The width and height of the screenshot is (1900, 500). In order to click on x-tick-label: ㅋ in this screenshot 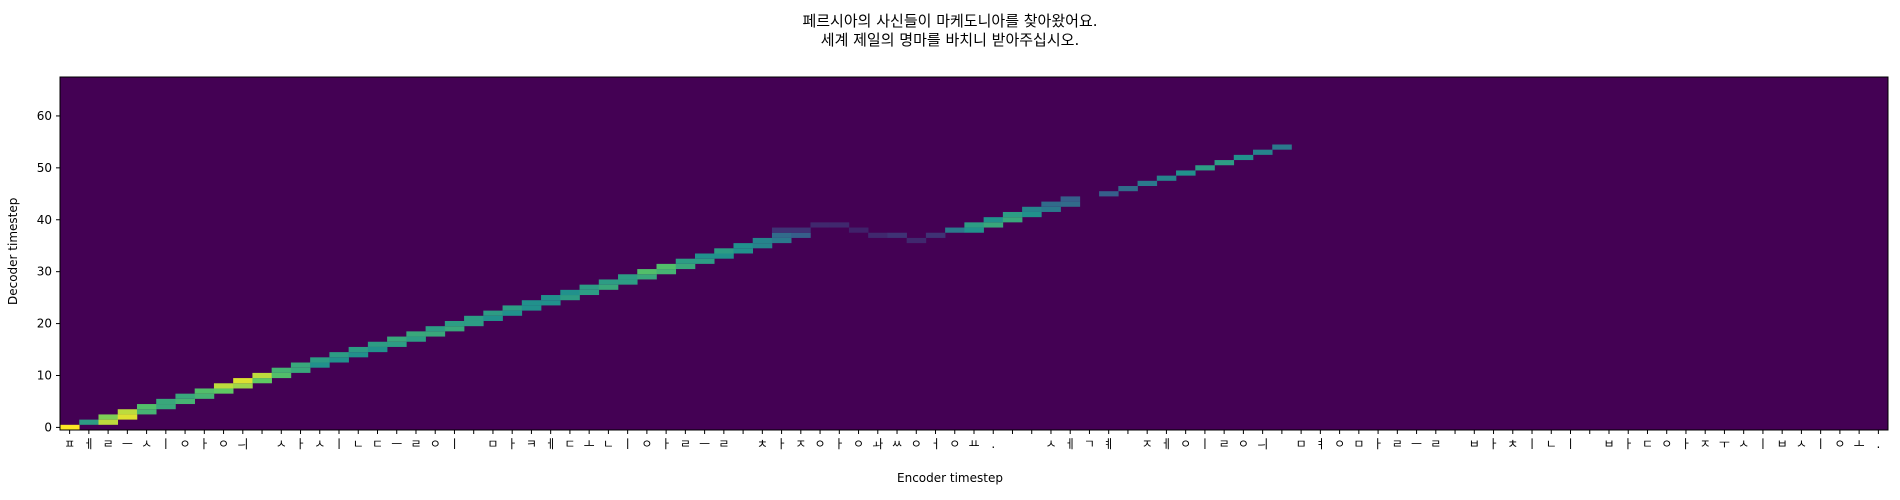, I will do `click(531, 444)`.